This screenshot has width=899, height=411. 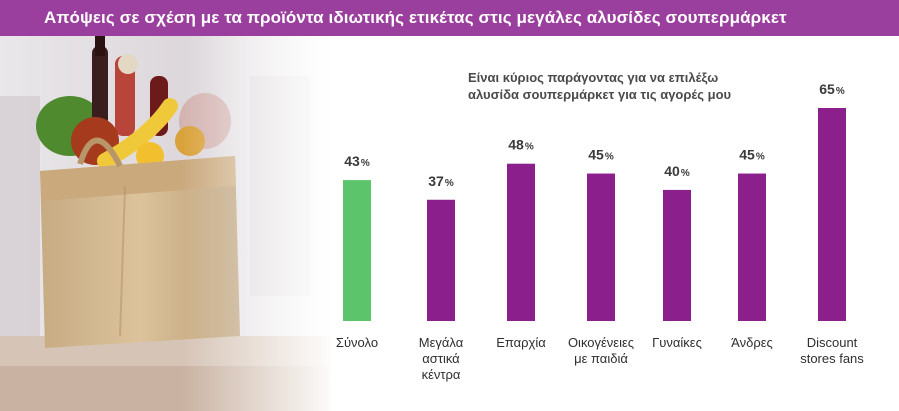 What do you see at coordinates (677, 342) in the screenshot?
I see `category-label-4: Γυναίκες` at bounding box center [677, 342].